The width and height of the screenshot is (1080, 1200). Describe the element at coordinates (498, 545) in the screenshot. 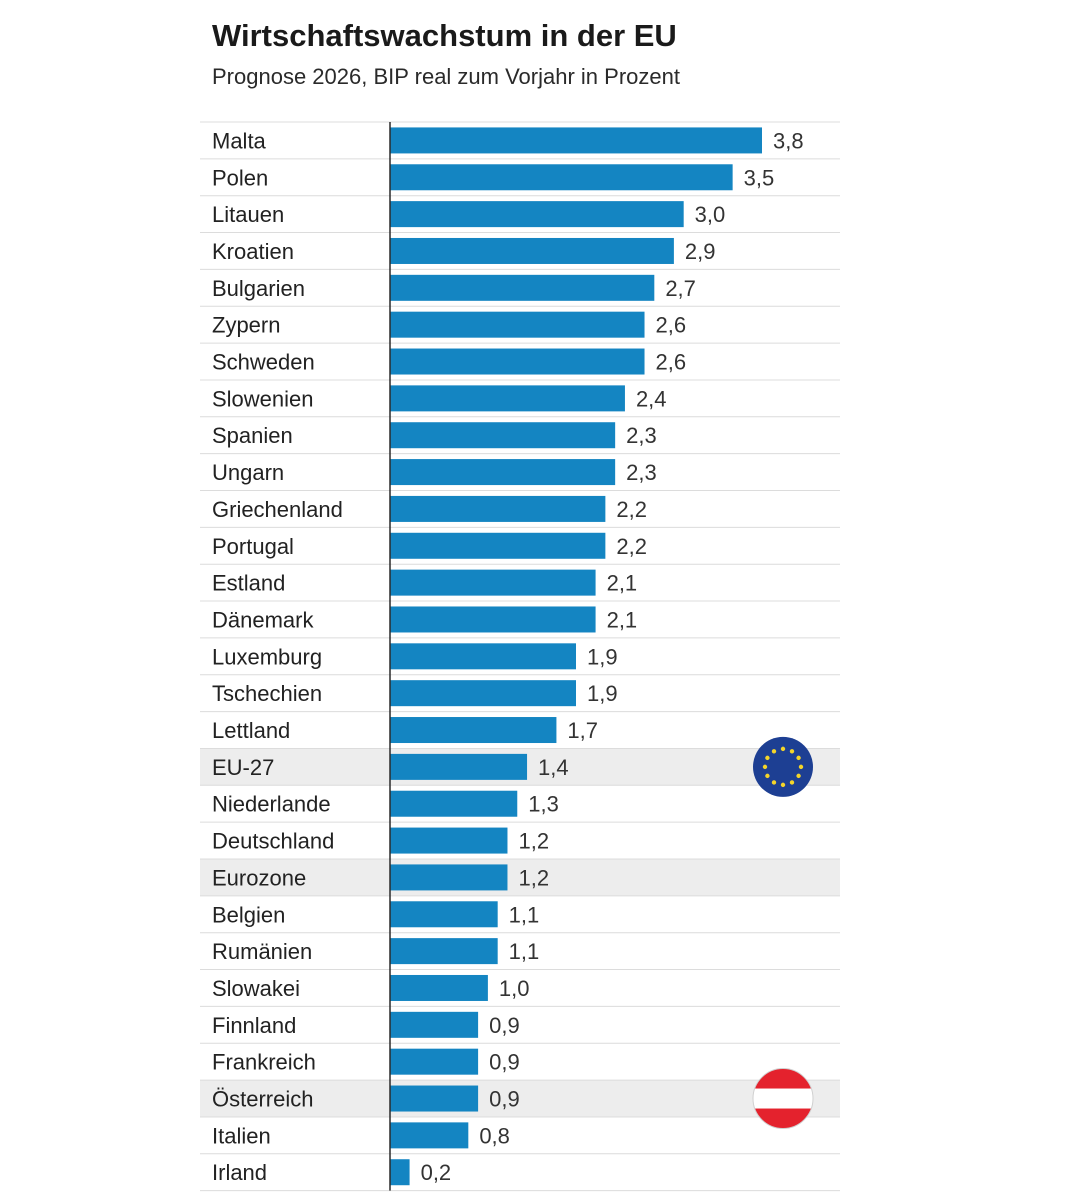

I see `bar-portugal` at that location.